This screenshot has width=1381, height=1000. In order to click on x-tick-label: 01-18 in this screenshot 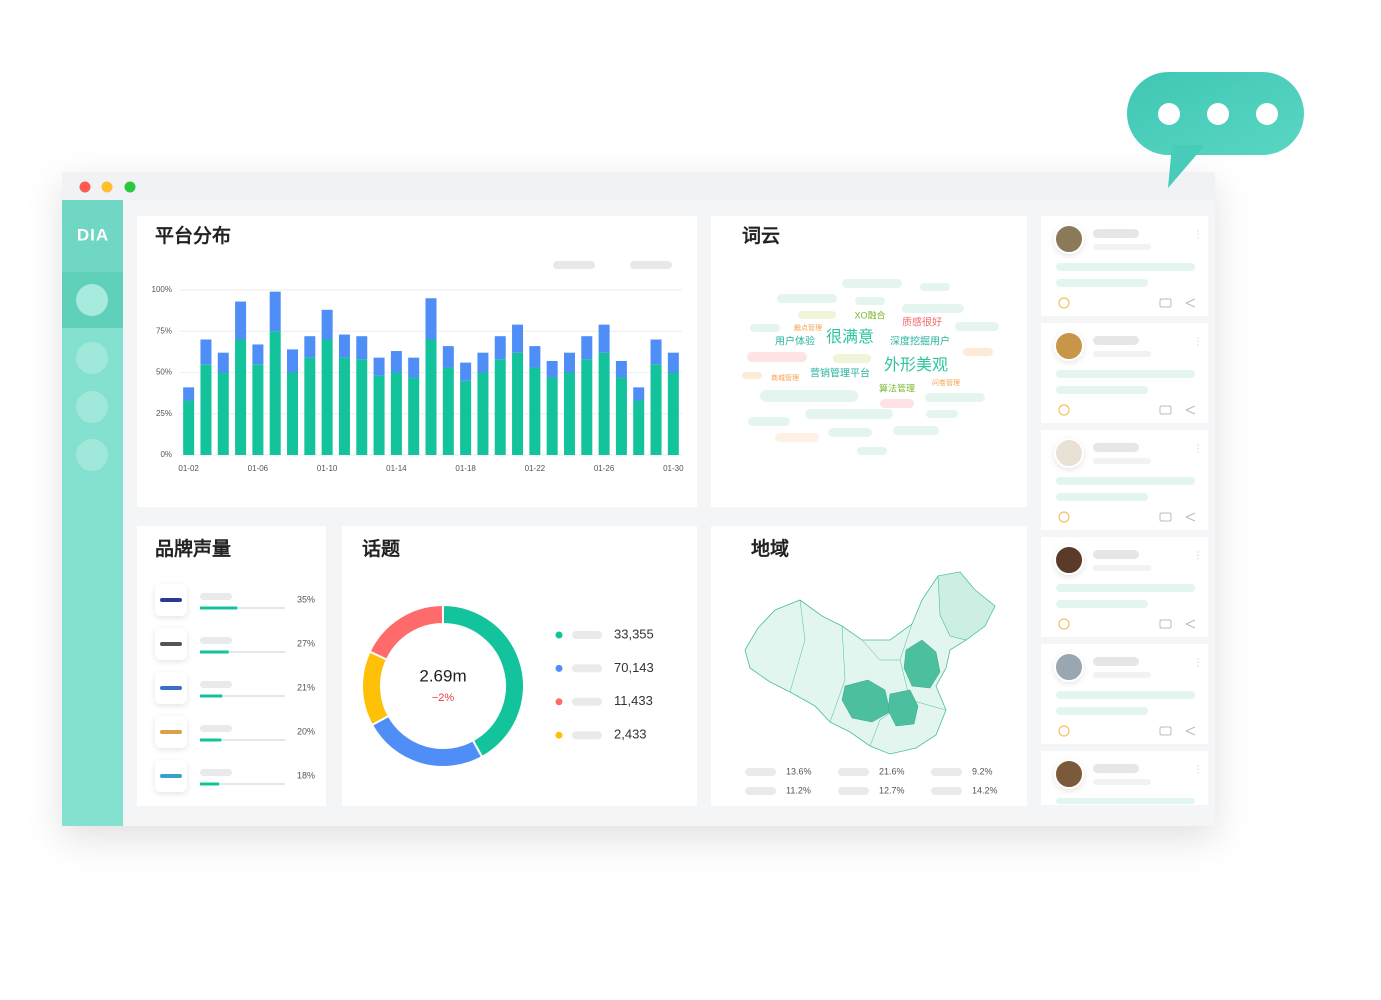, I will do `click(465, 468)`.